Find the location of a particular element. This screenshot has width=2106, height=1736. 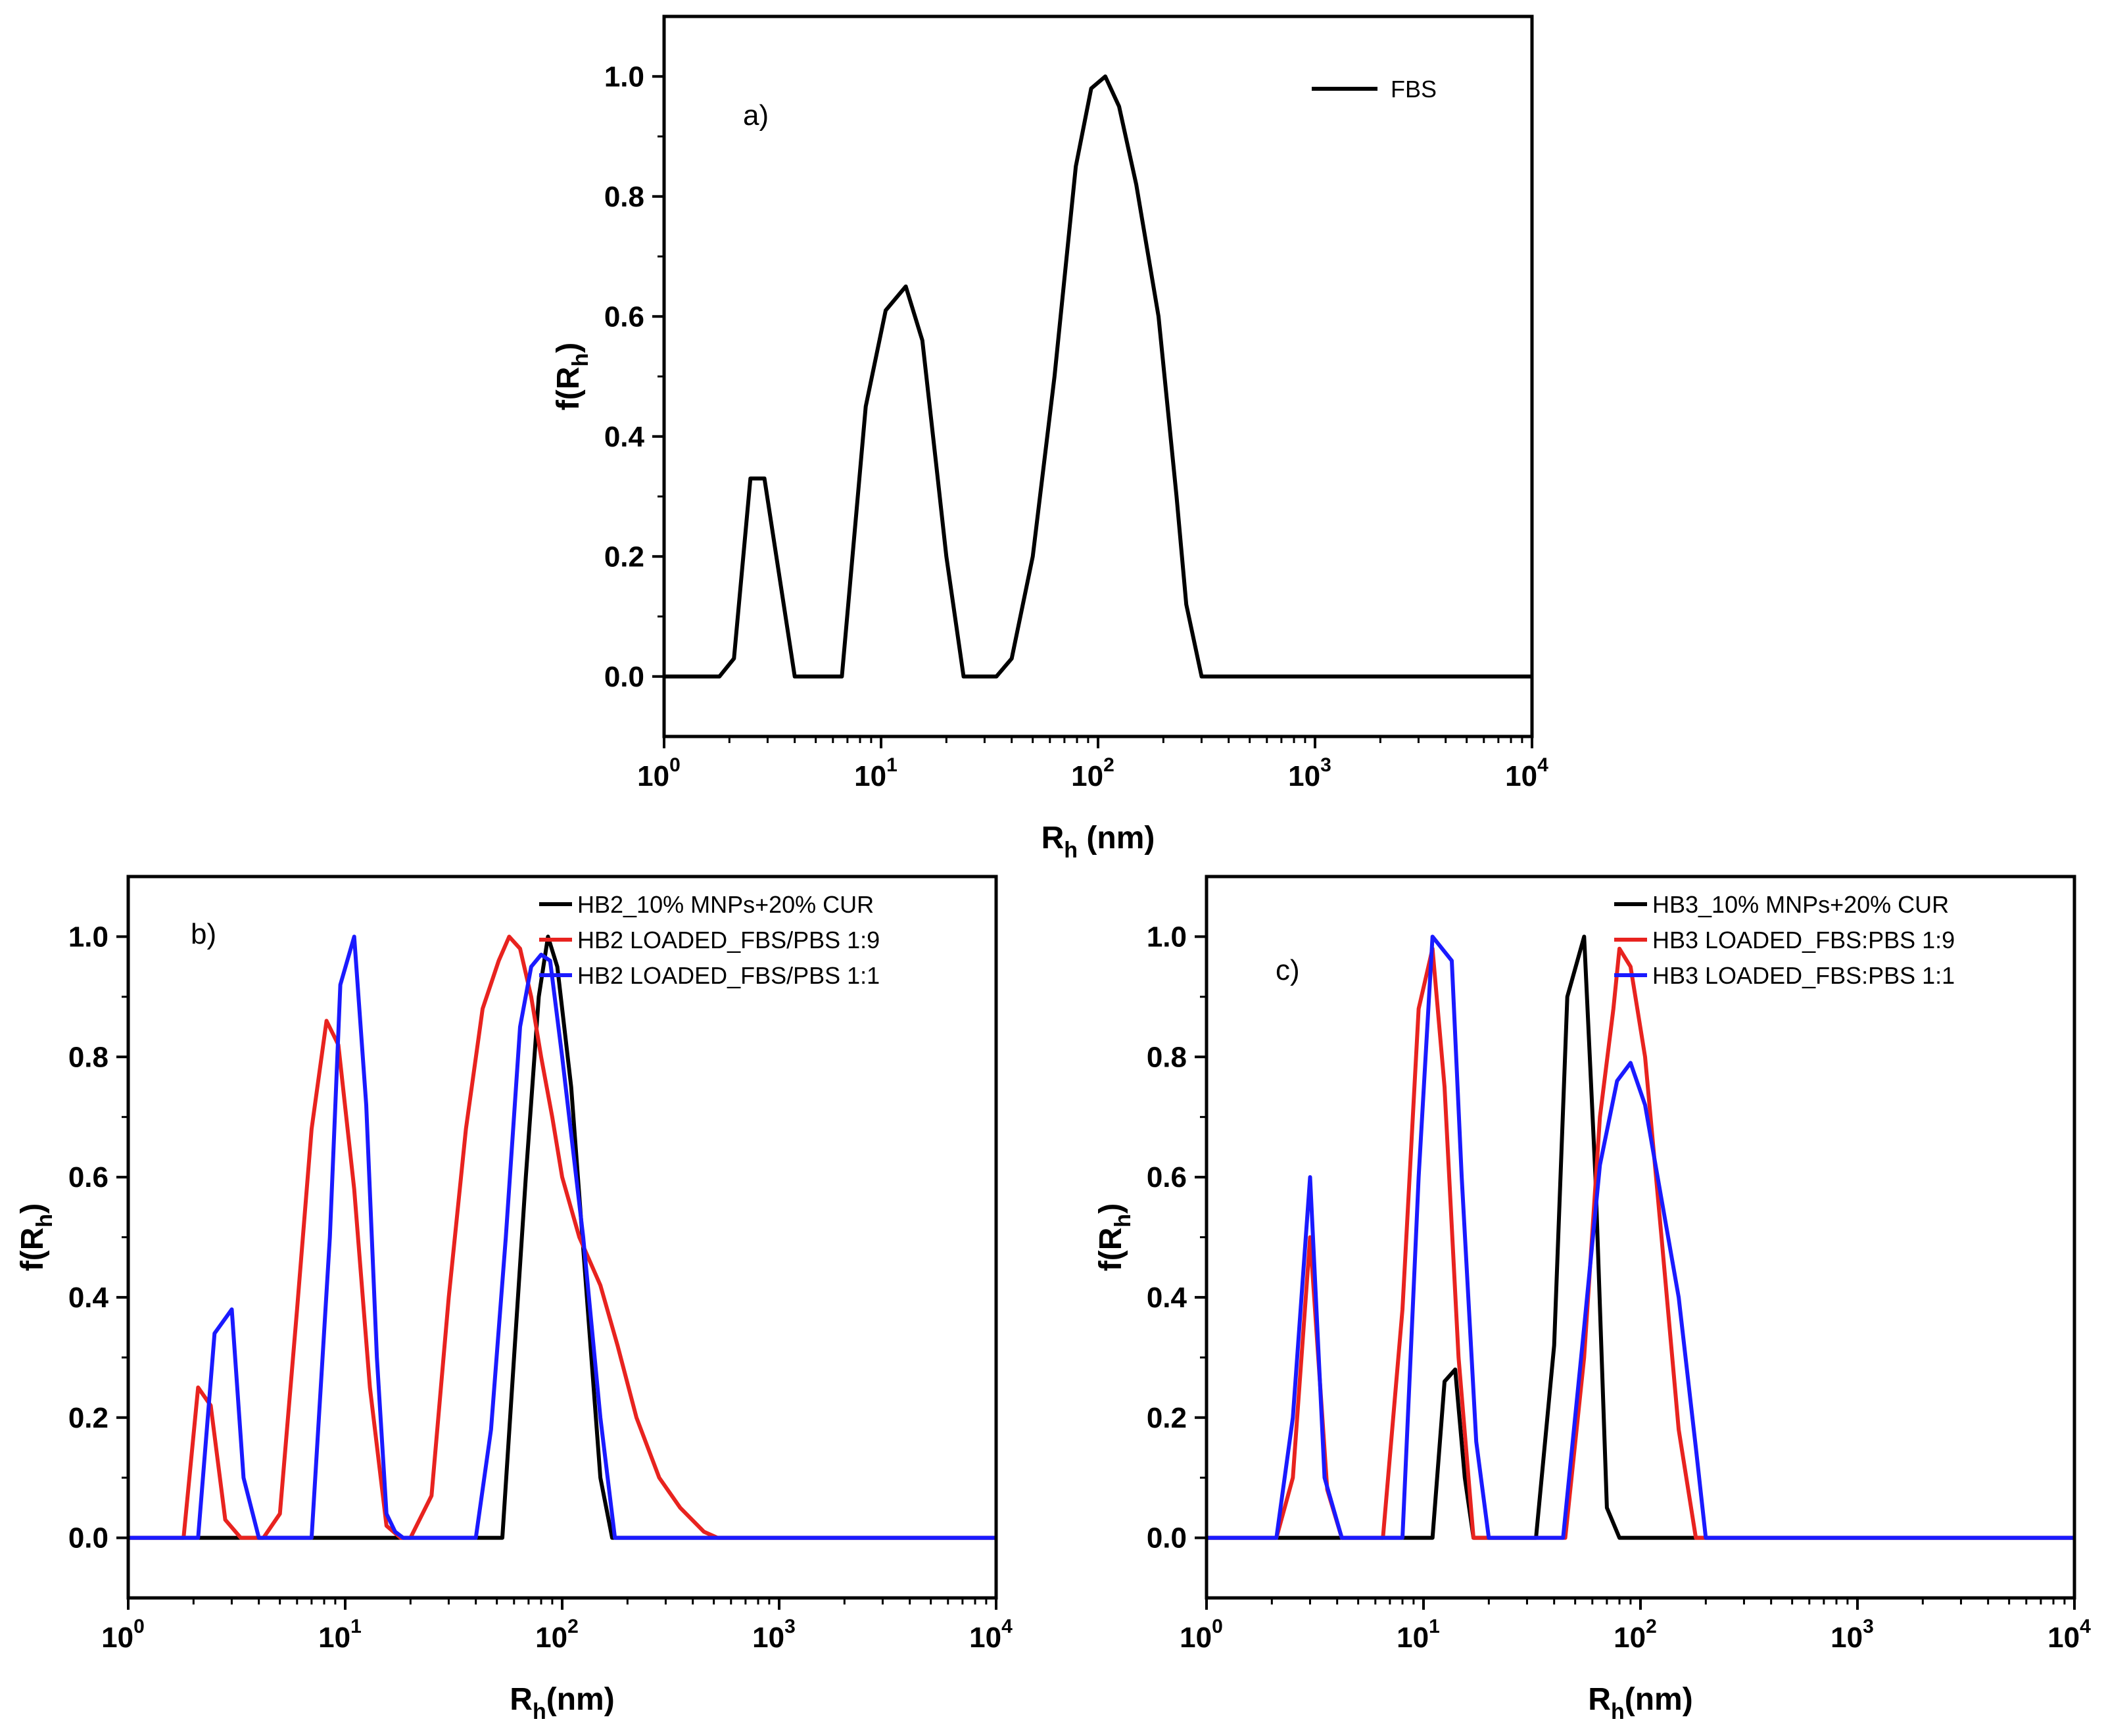

legend-entry: HB2 LOADED_FBS/PBS 1:9 is located at coordinates (729, 940).